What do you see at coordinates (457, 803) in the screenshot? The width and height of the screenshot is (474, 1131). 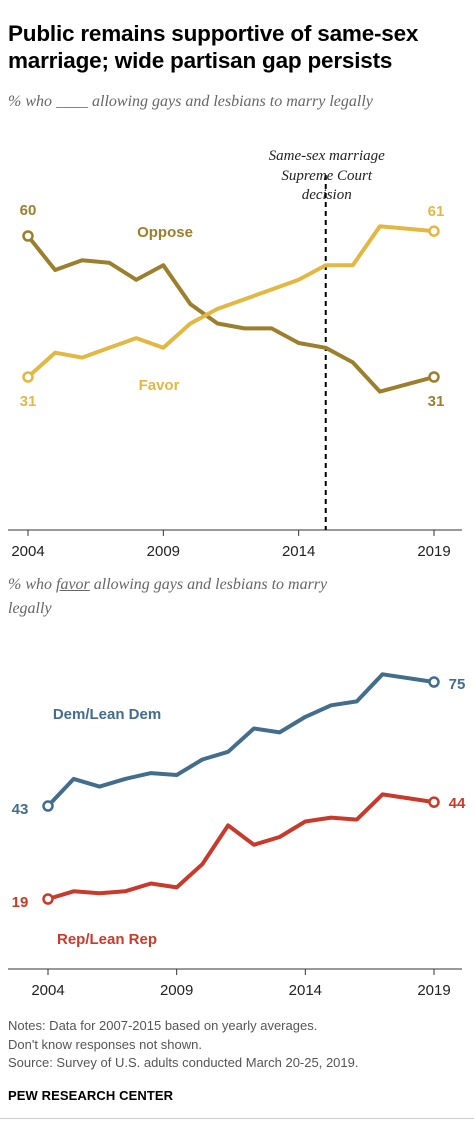 I see `end-value-label: 44` at bounding box center [457, 803].